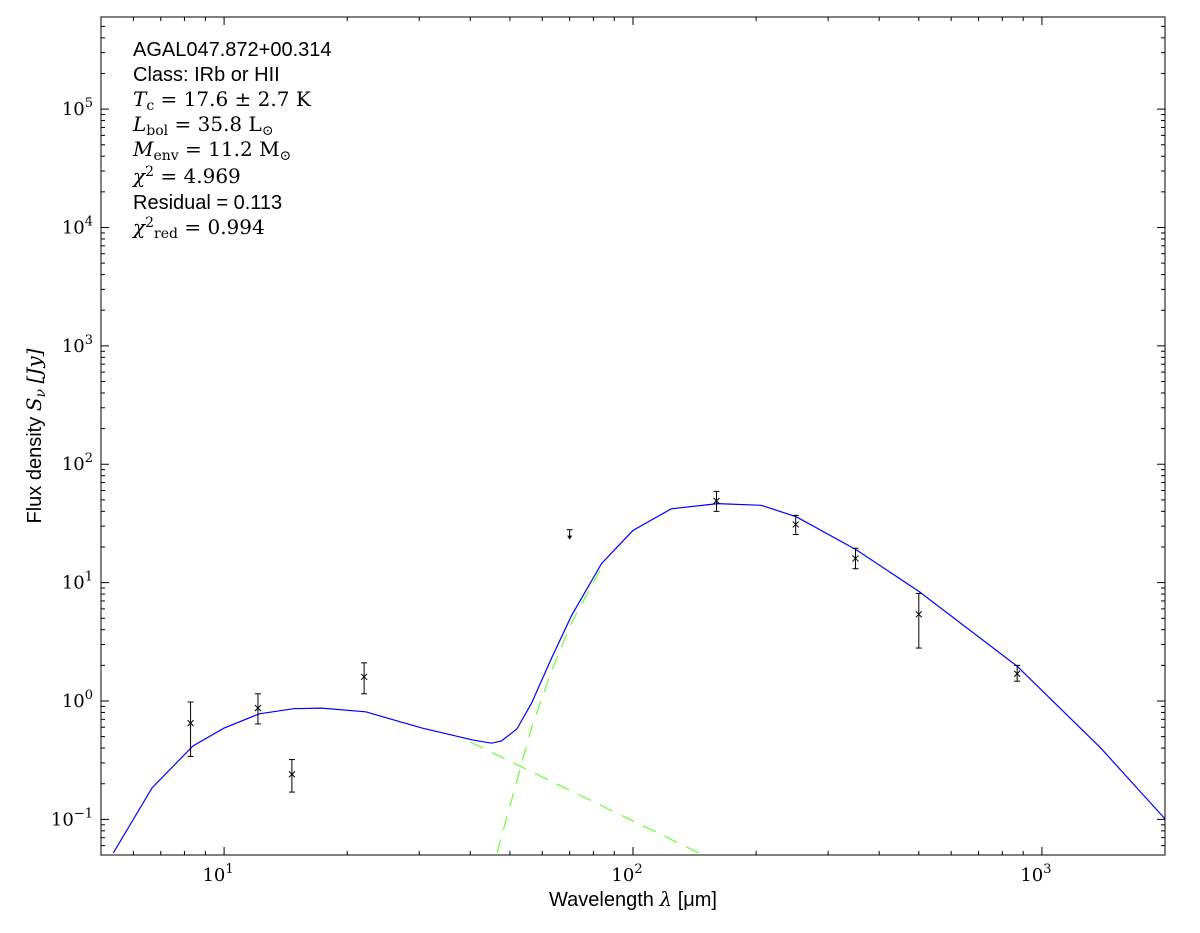 This screenshot has width=1200, height=933. I want to click on x-axis-label: Wavelength λ [μm], so click(633, 899).